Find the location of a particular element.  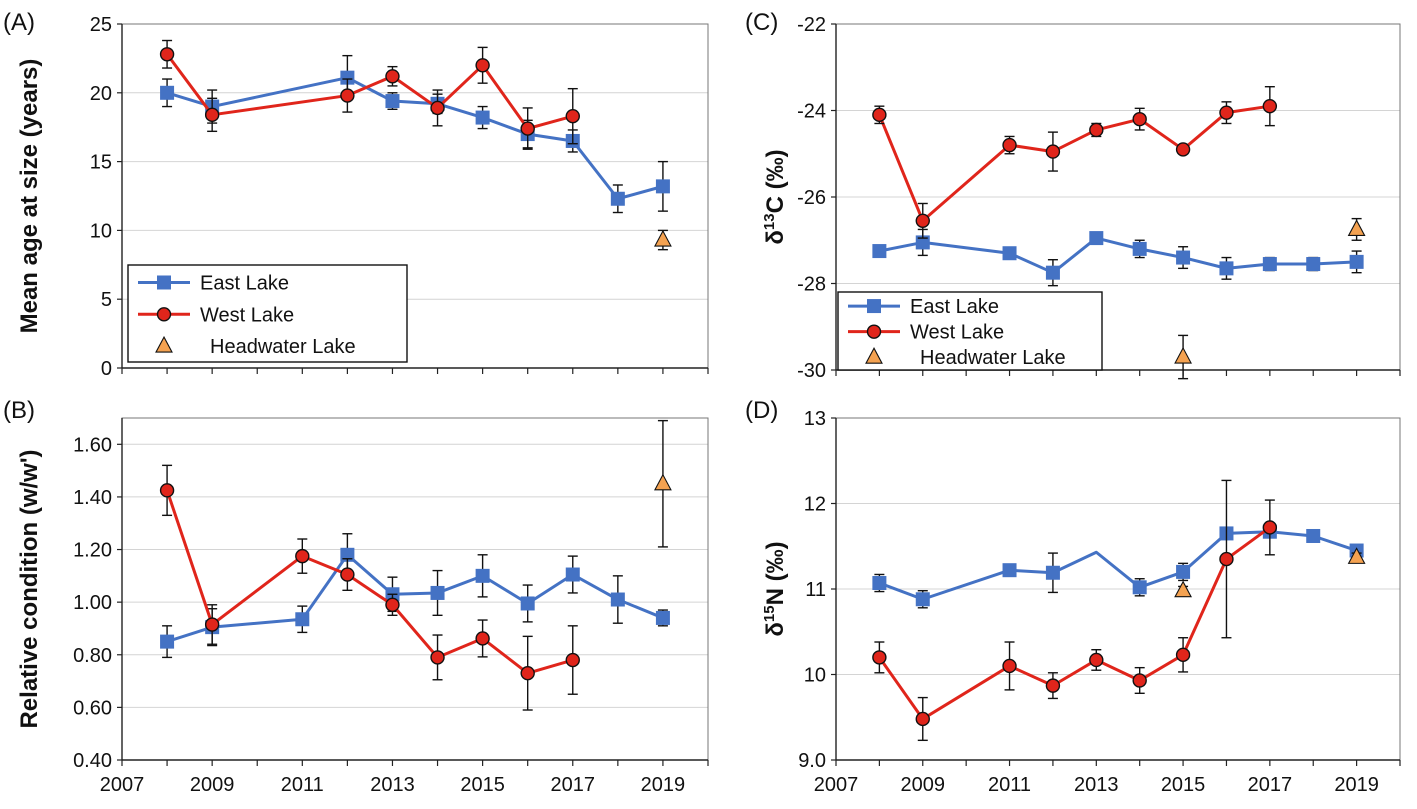

y-tick-label: 10 is located at coordinates (101, 231).